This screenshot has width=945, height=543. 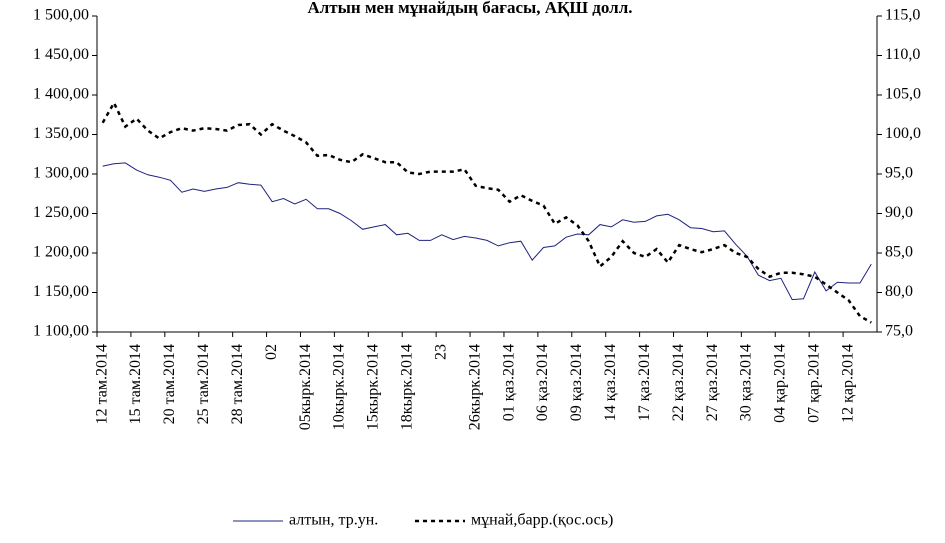 What do you see at coordinates (644, 382) in the screenshot?
I see `x-tick-label: 17 қаз.2014` at bounding box center [644, 382].